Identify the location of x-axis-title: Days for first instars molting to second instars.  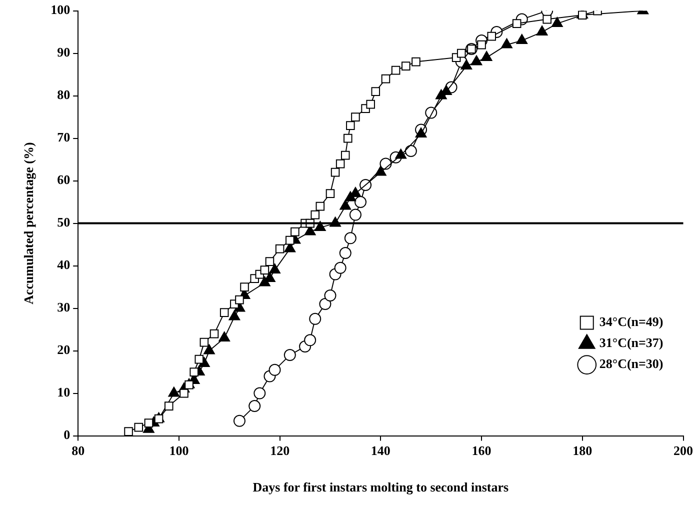
(380, 487).